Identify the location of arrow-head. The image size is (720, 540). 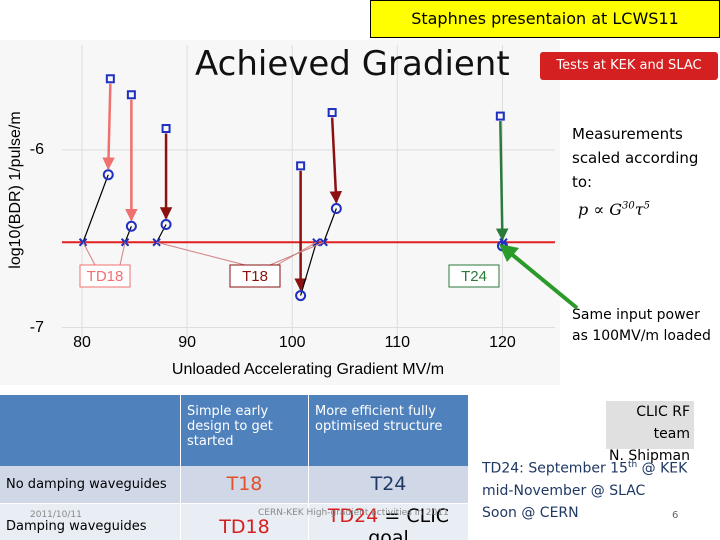
(509, 253).